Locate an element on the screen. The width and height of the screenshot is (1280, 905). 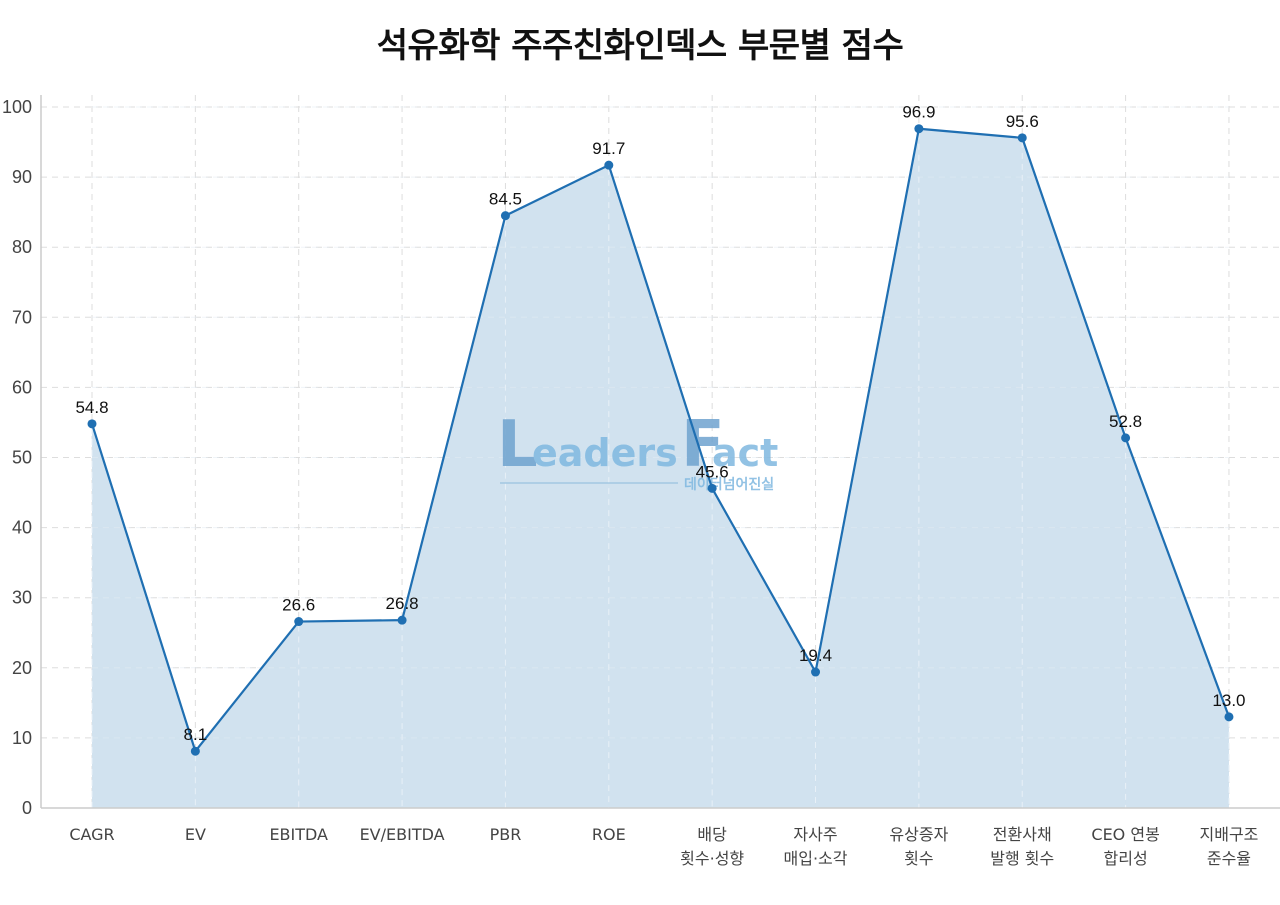
x-tick-label: ROE is located at coordinates (609, 834).